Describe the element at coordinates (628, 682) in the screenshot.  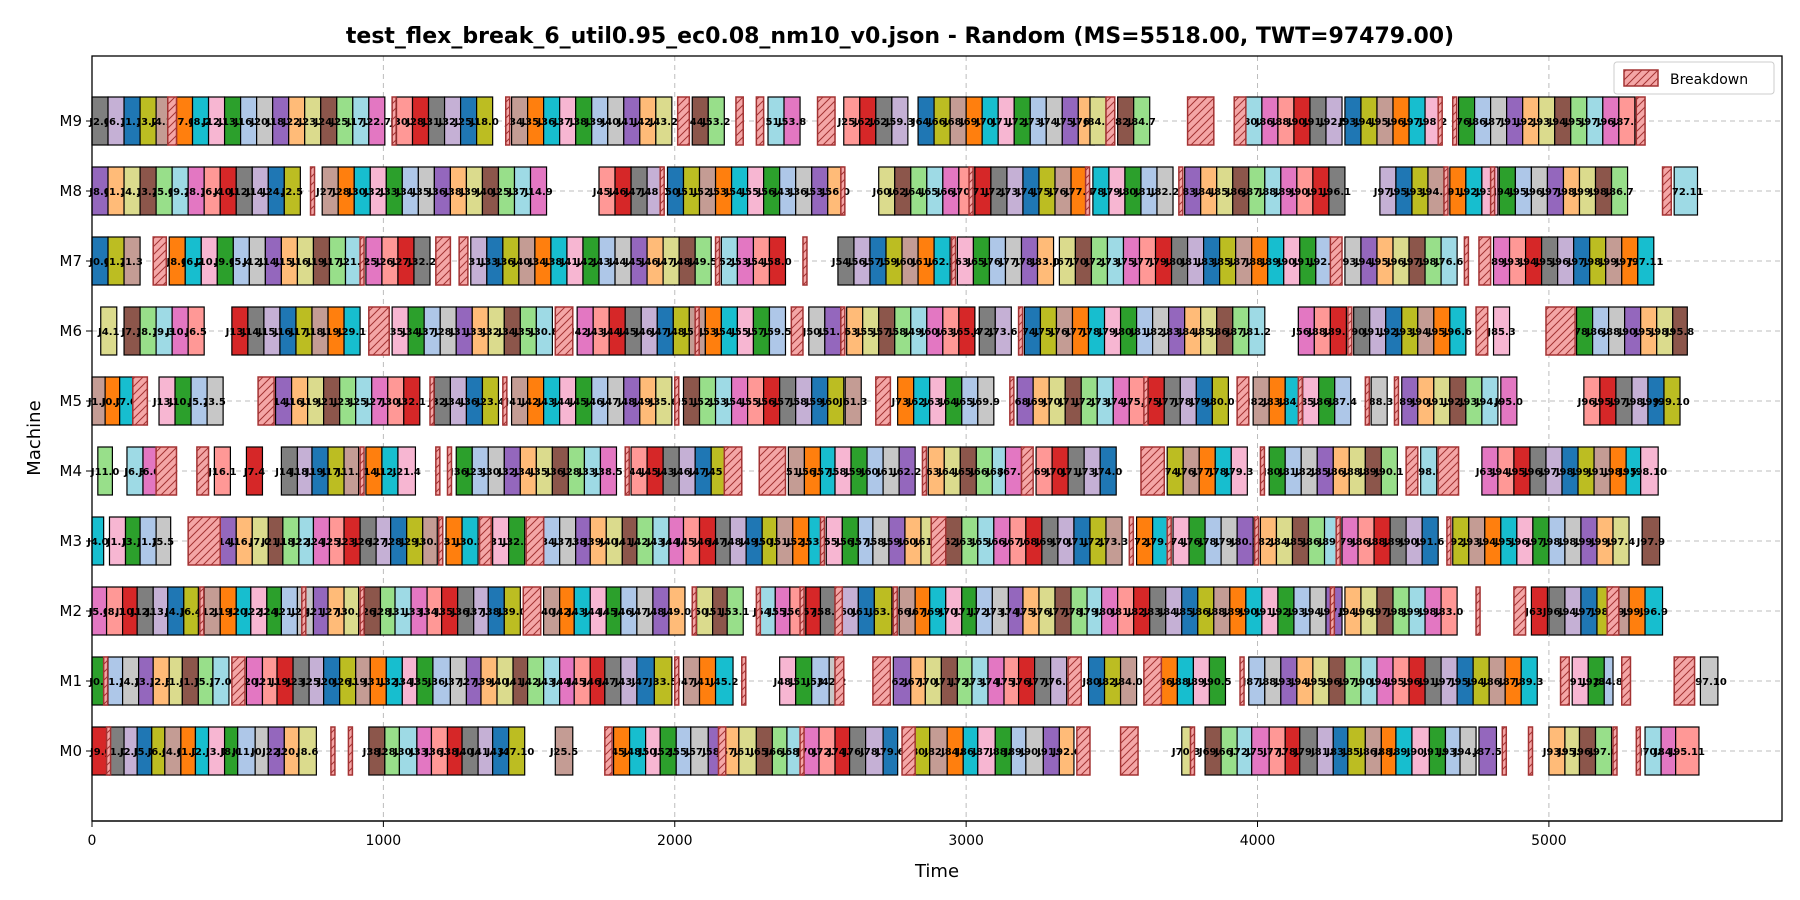
I see `operation-label: J43.8` at that location.